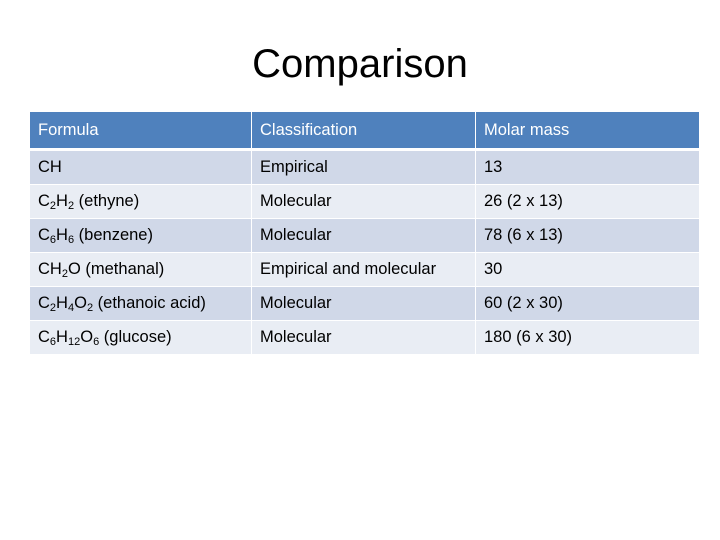 This screenshot has width=720, height=540. Describe the element at coordinates (360, 64) in the screenshot. I see `slide-title: Comparison` at that location.